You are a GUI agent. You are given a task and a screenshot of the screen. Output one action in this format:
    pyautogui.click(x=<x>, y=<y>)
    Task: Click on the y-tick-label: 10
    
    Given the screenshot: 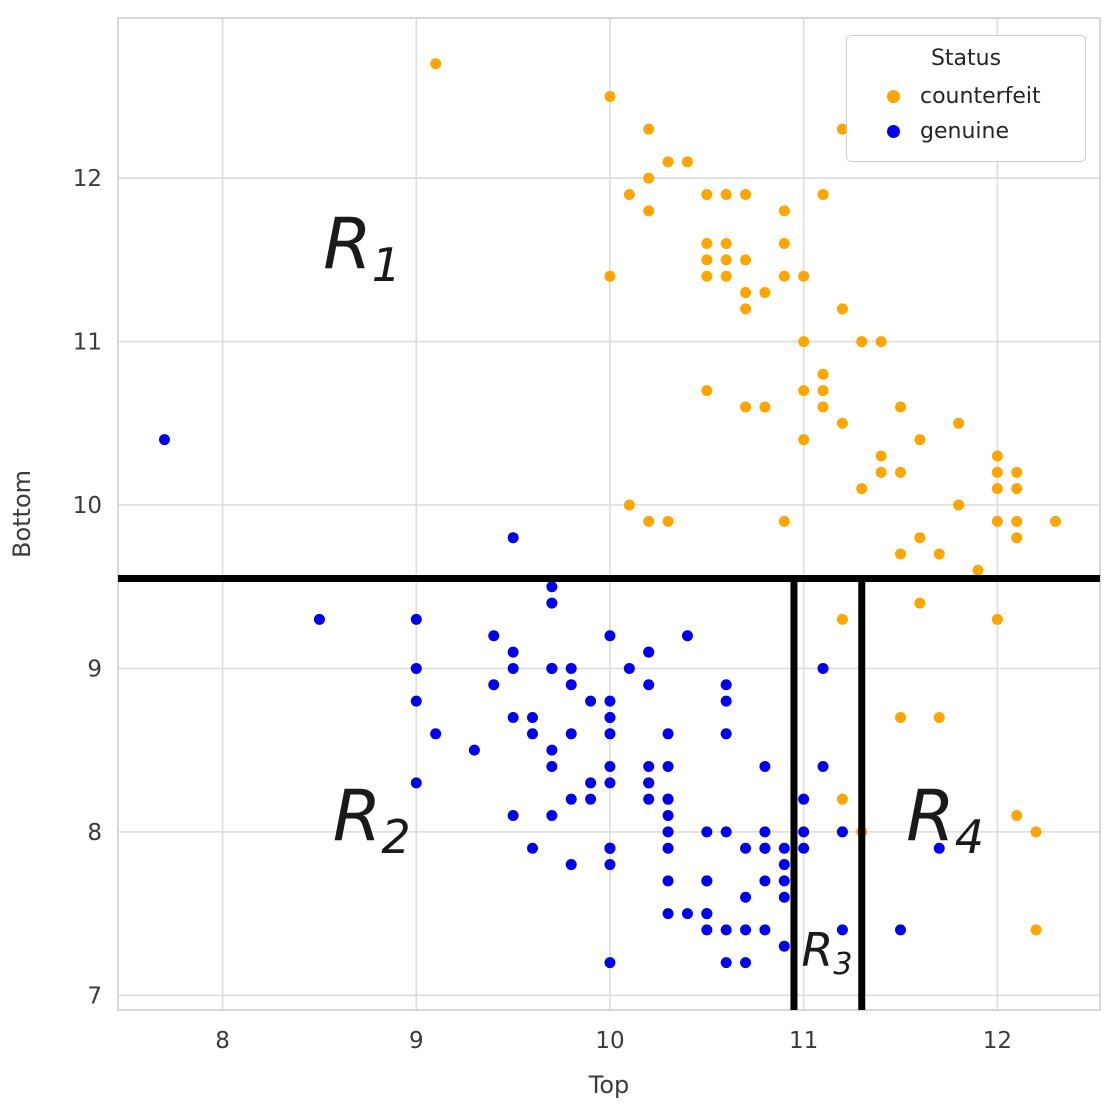 What is the action you would take?
    pyautogui.click(x=87, y=506)
    